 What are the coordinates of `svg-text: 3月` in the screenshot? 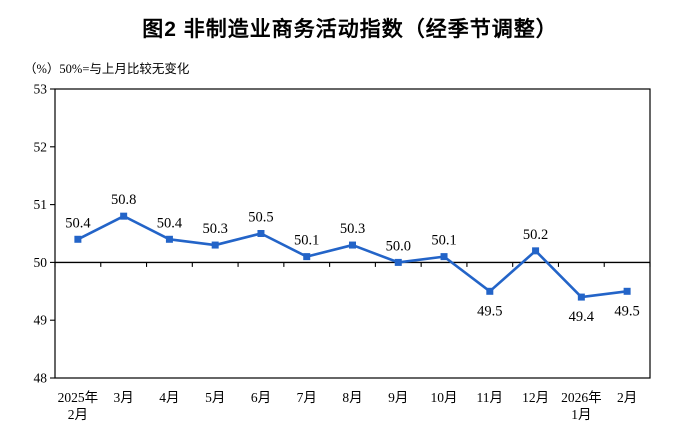 It's located at (124, 397).